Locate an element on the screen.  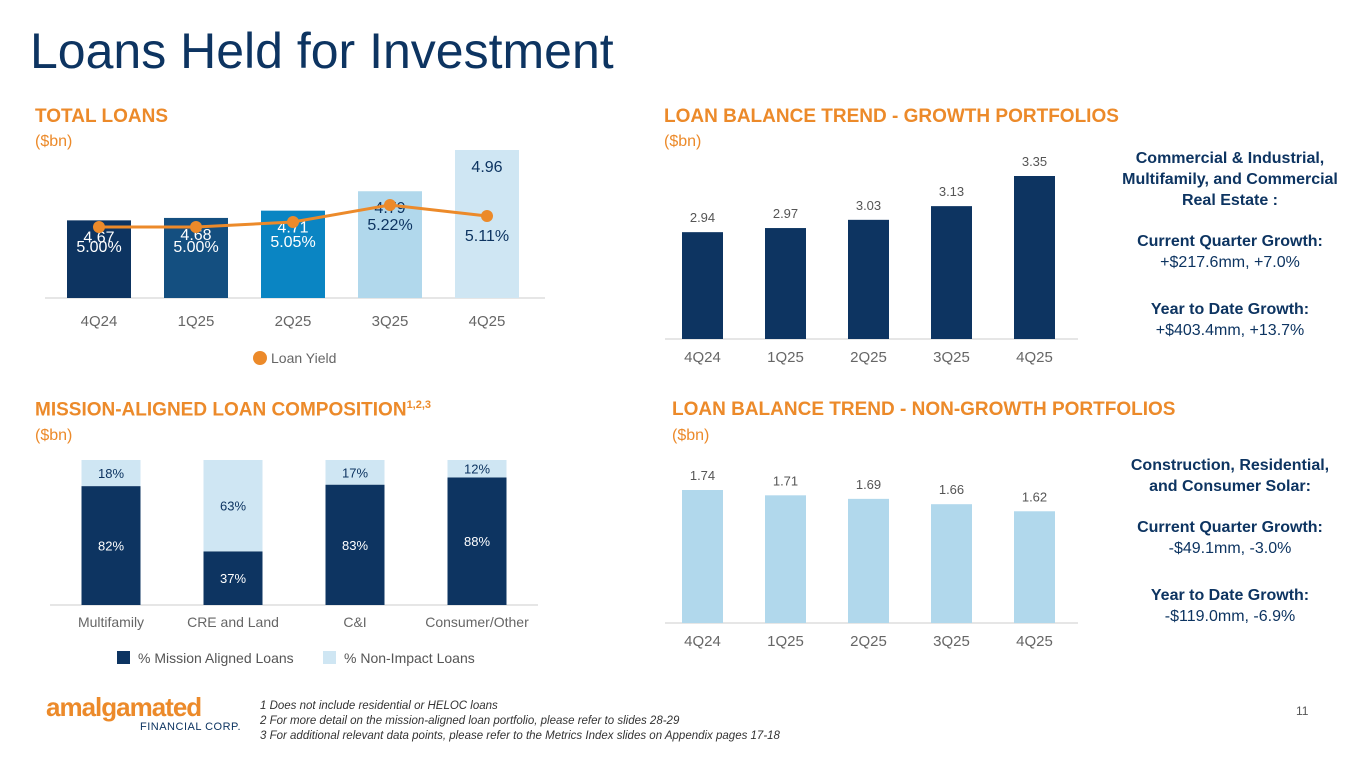
company-logo-word: amalgamated is located at coordinates (124, 707).